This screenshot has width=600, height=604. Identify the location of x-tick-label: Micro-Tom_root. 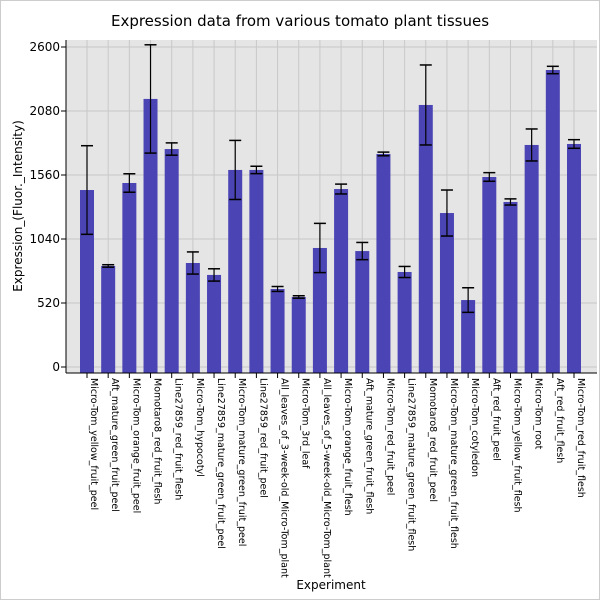
(538, 414).